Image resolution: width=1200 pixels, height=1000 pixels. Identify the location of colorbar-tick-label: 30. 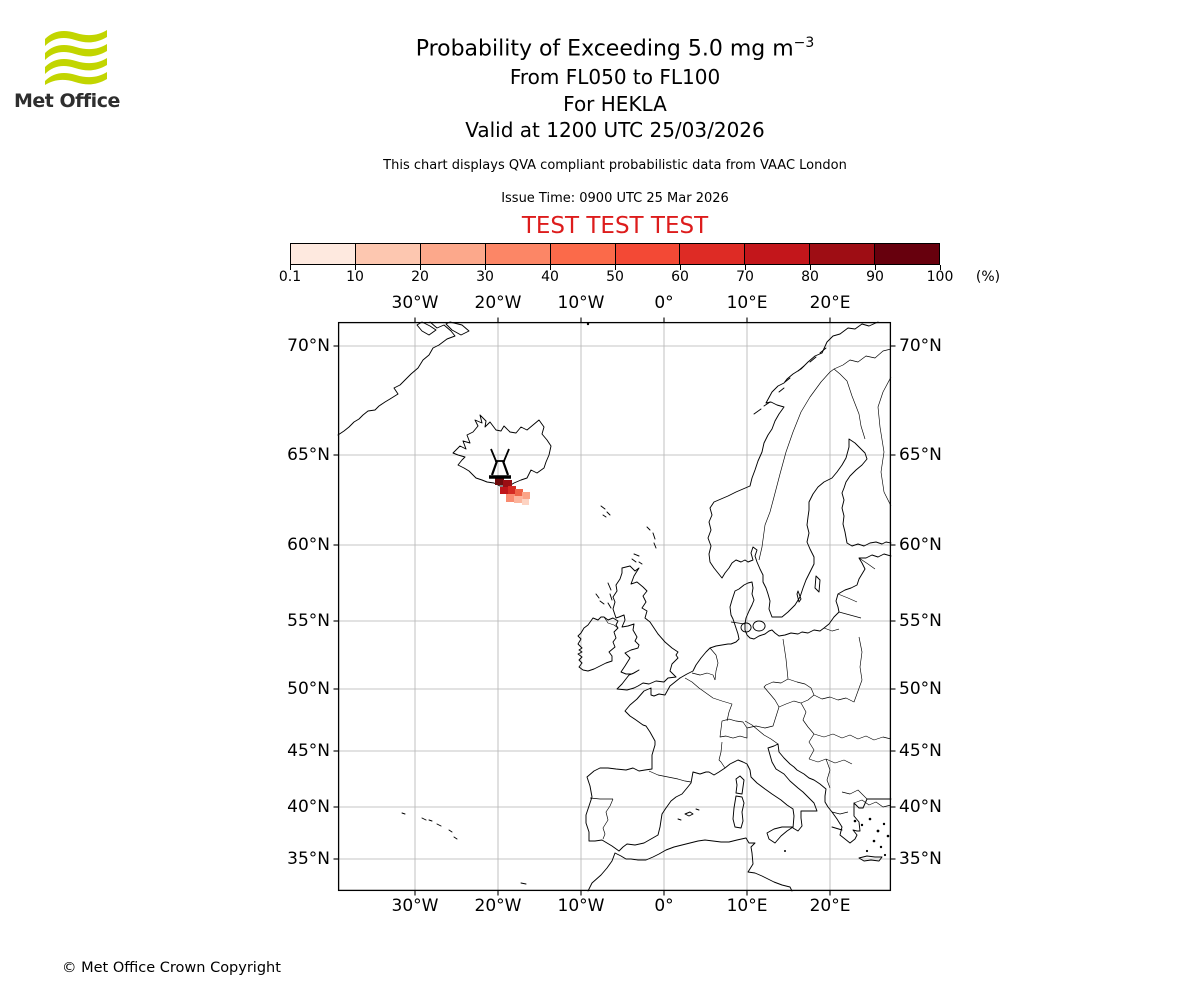
(485, 277).